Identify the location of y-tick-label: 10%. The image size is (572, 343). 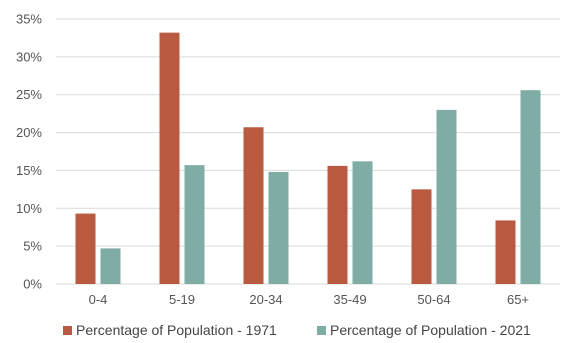
(29, 208).